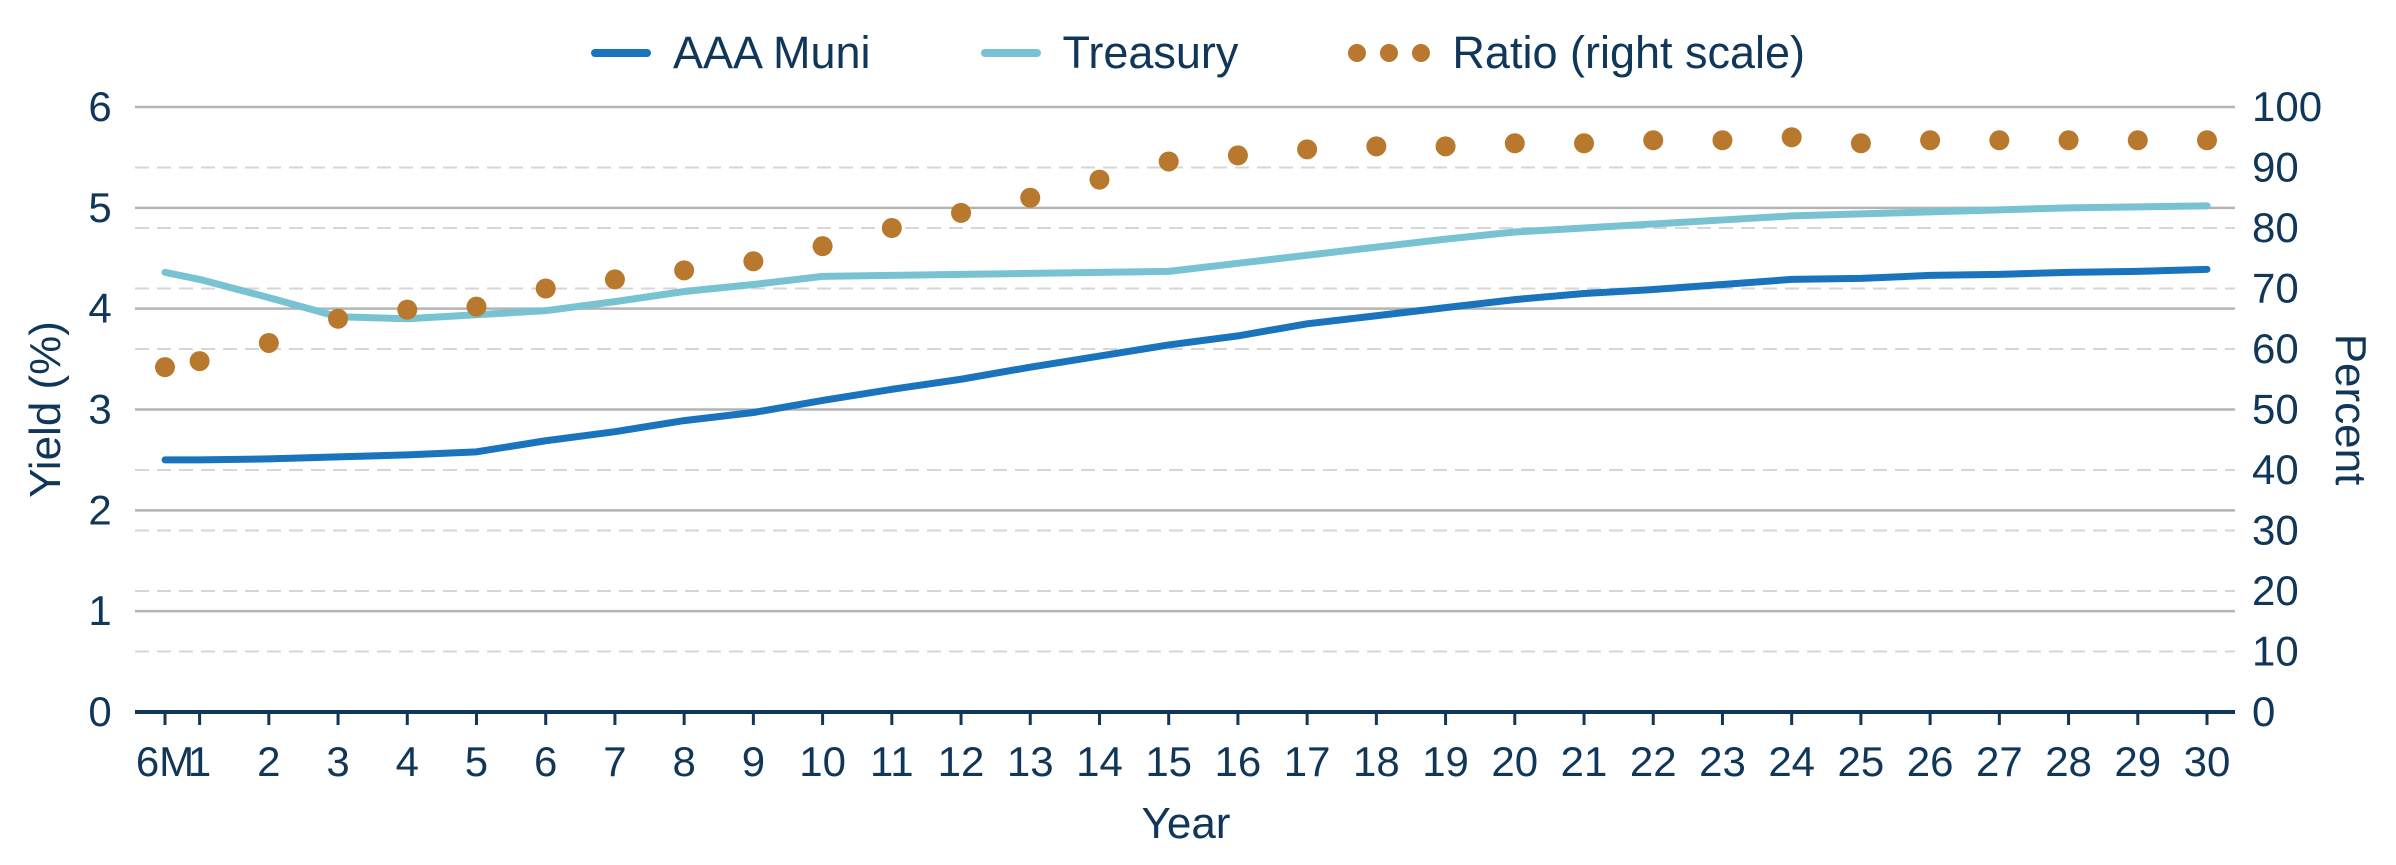  I want to click on legend-label-treasury: Treasury, so click(1150, 52).